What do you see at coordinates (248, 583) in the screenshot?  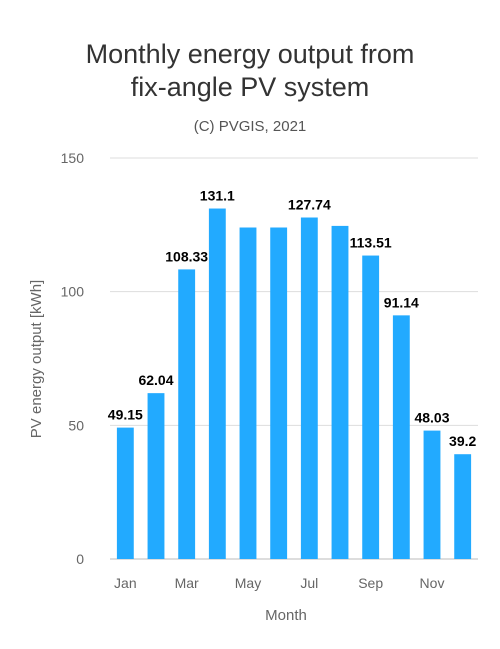 I see `x-tick-label: May` at bounding box center [248, 583].